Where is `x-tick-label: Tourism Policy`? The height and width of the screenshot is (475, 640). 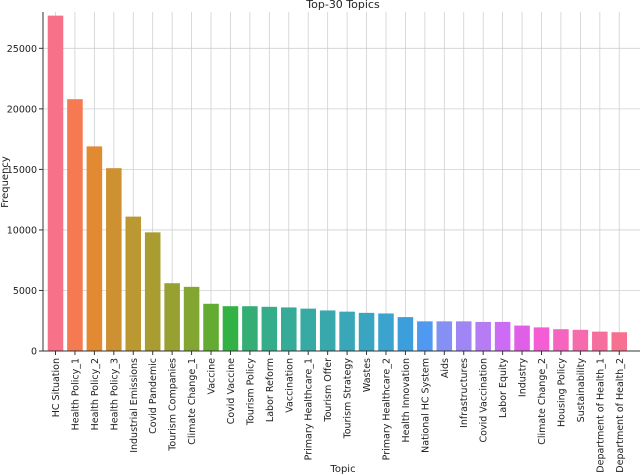 x-tick-label: Tourism Policy is located at coordinates (250, 392).